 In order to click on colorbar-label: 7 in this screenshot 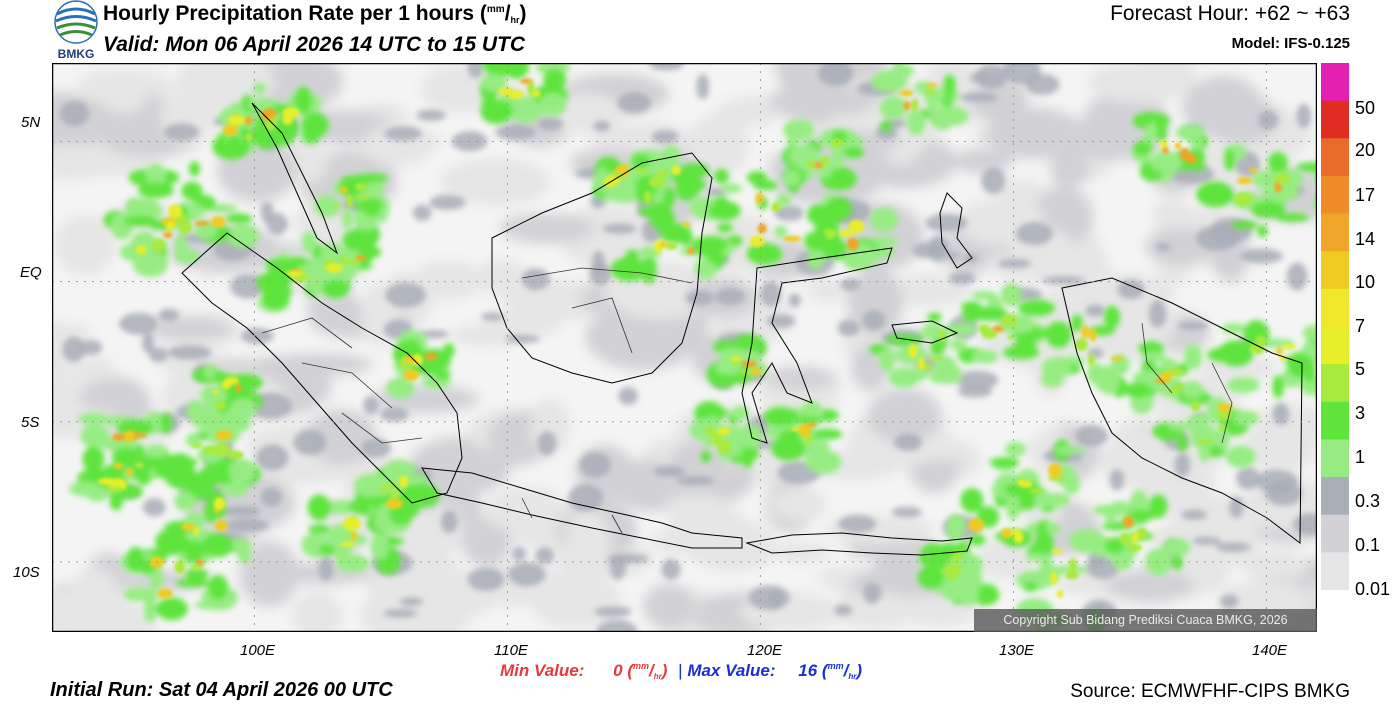, I will do `click(1360, 326)`.